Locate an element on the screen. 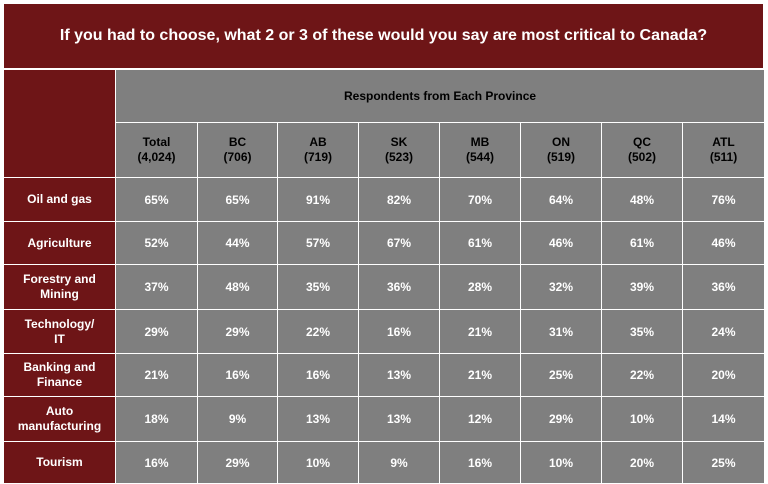  column-header: ON (519) is located at coordinates (561, 150).